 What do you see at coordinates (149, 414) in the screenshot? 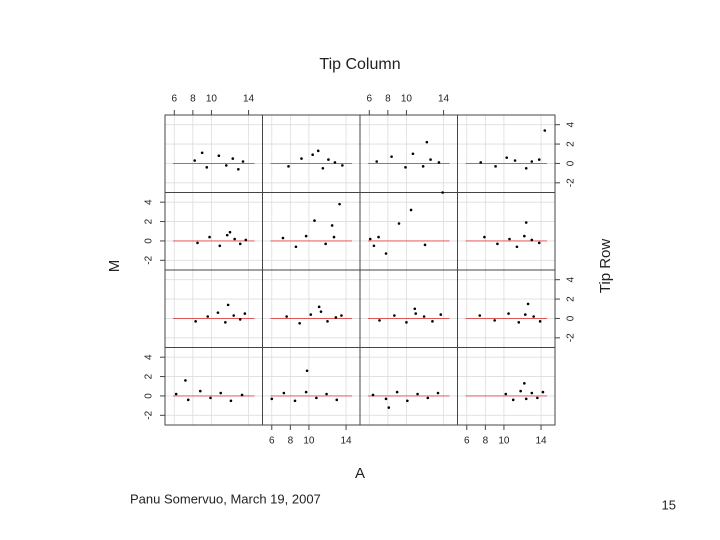
I see `y-tick-label: -2` at bounding box center [149, 414].